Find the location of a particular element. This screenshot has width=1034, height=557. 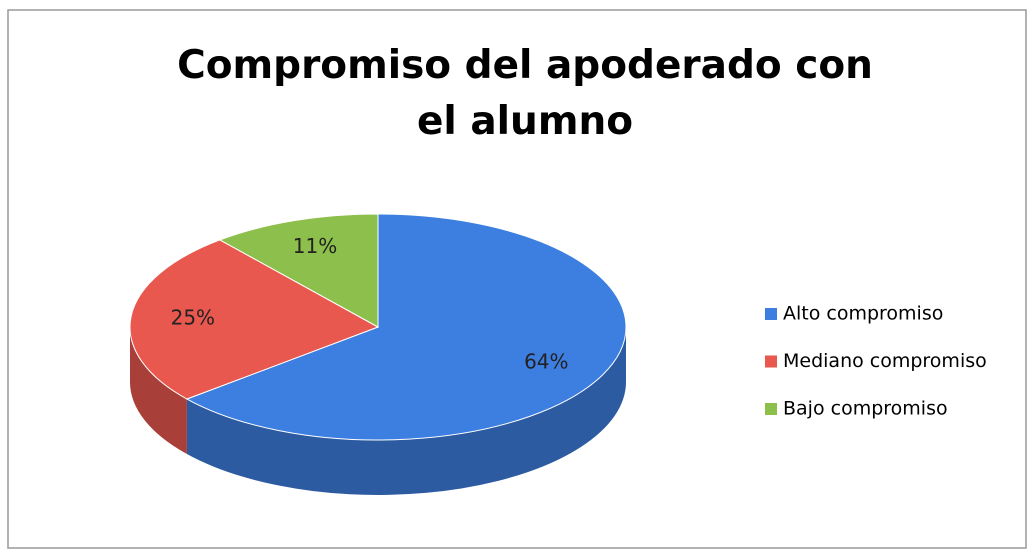

data-label: 25% is located at coordinates (193, 318).